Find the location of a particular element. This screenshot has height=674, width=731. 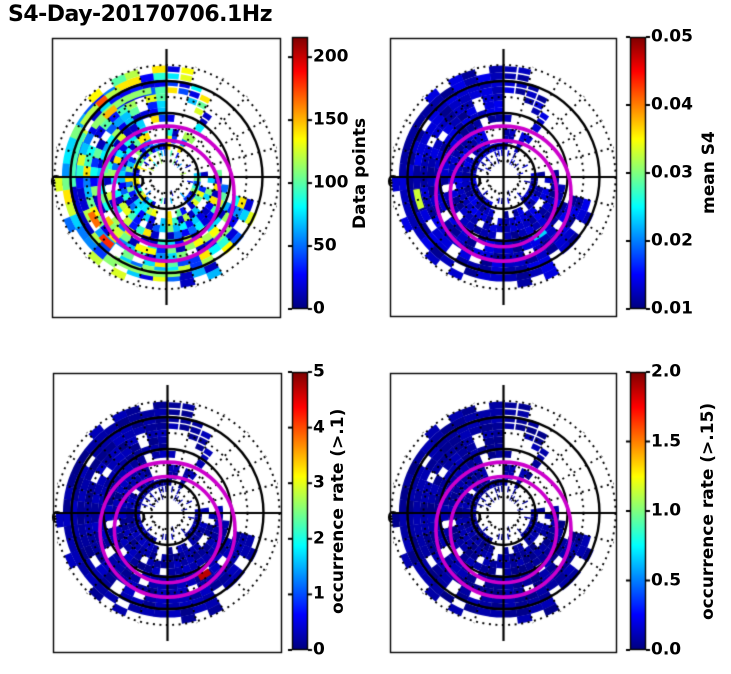

figure-title: S4-Day-20170706.1Hz is located at coordinates (140, 14).